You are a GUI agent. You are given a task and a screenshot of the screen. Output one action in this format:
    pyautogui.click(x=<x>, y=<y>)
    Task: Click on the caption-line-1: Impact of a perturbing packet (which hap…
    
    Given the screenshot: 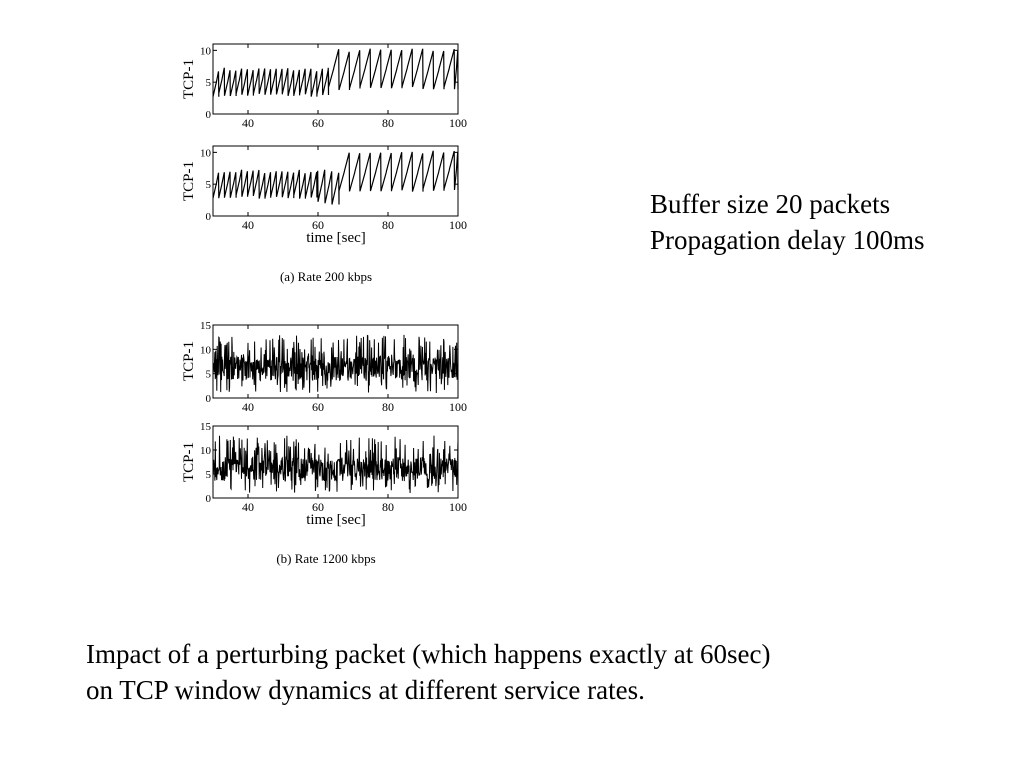 What is the action you would take?
    pyautogui.click(x=428, y=654)
    